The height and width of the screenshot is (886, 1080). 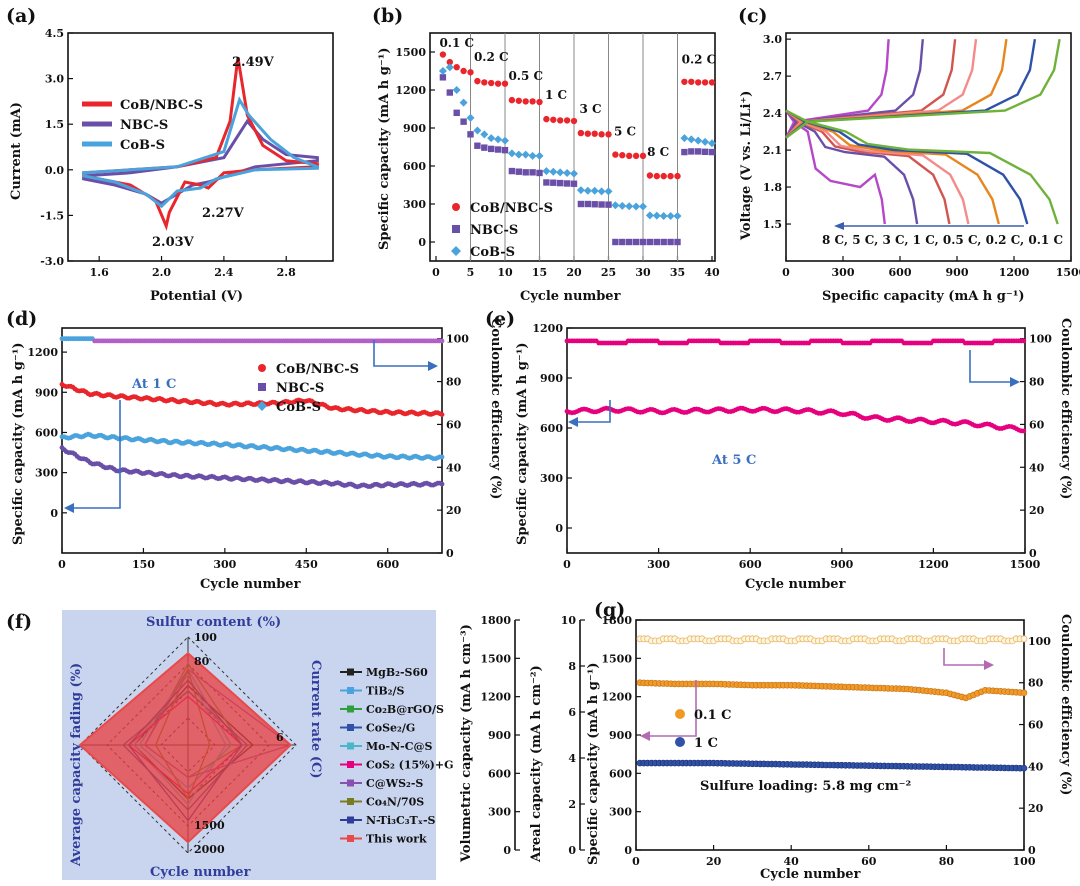 I want to click on g-areal-tick-label: 0, so click(x=572, y=850).